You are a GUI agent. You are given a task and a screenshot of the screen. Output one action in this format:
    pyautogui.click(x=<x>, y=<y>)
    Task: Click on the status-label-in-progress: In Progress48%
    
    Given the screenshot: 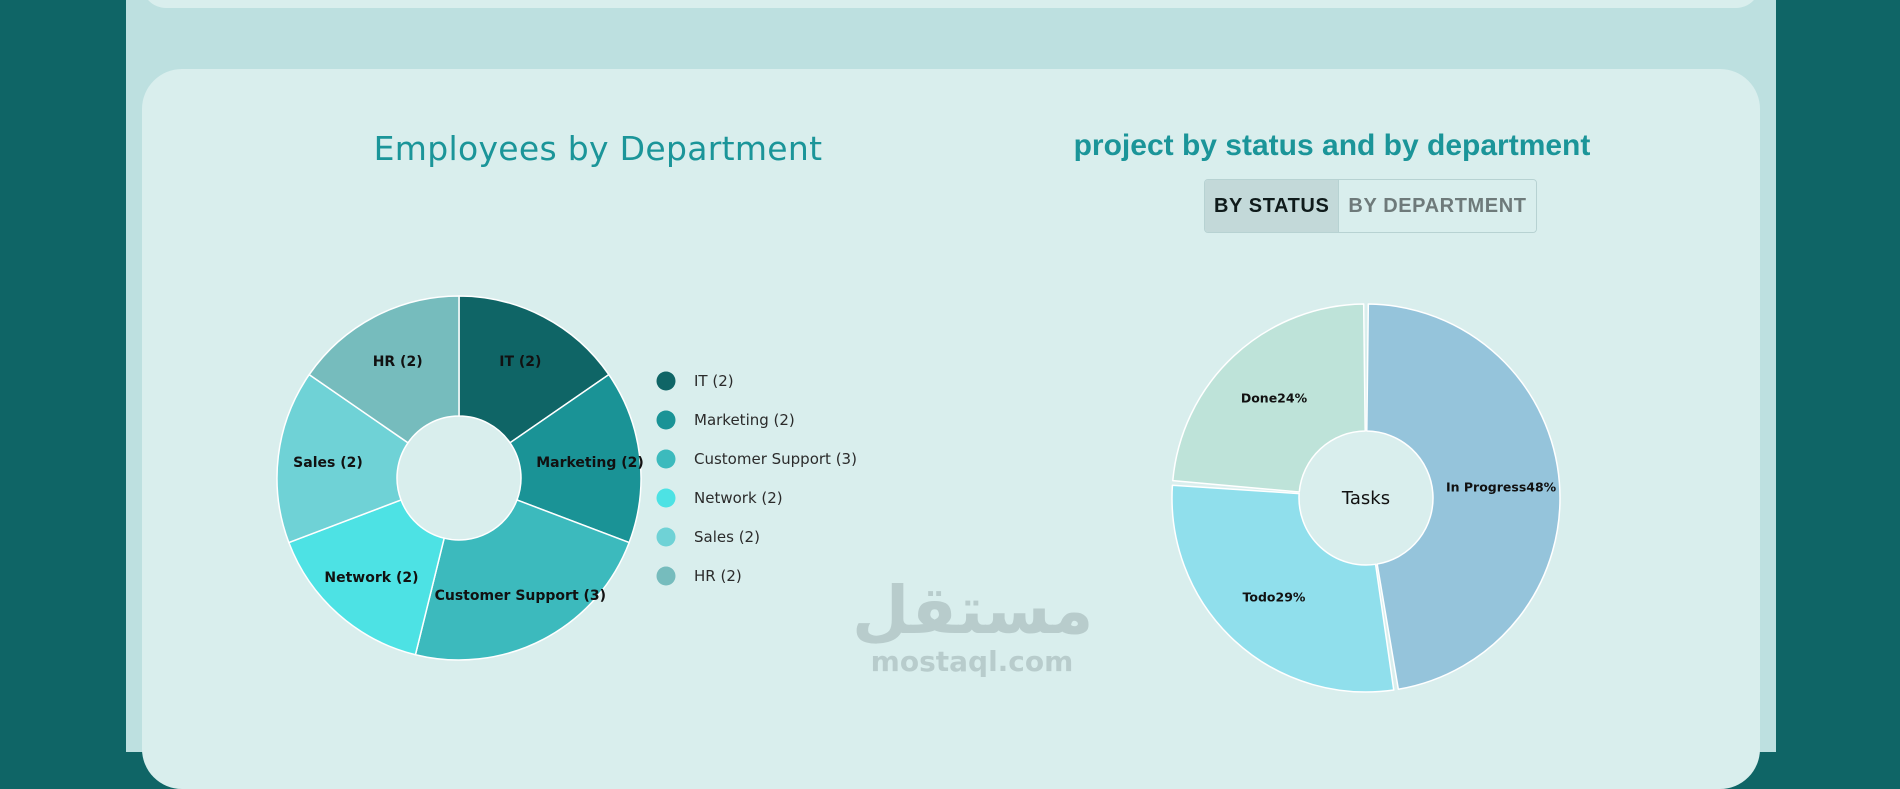 What is the action you would take?
    pyautogui.click(x=1501, y=486)
    